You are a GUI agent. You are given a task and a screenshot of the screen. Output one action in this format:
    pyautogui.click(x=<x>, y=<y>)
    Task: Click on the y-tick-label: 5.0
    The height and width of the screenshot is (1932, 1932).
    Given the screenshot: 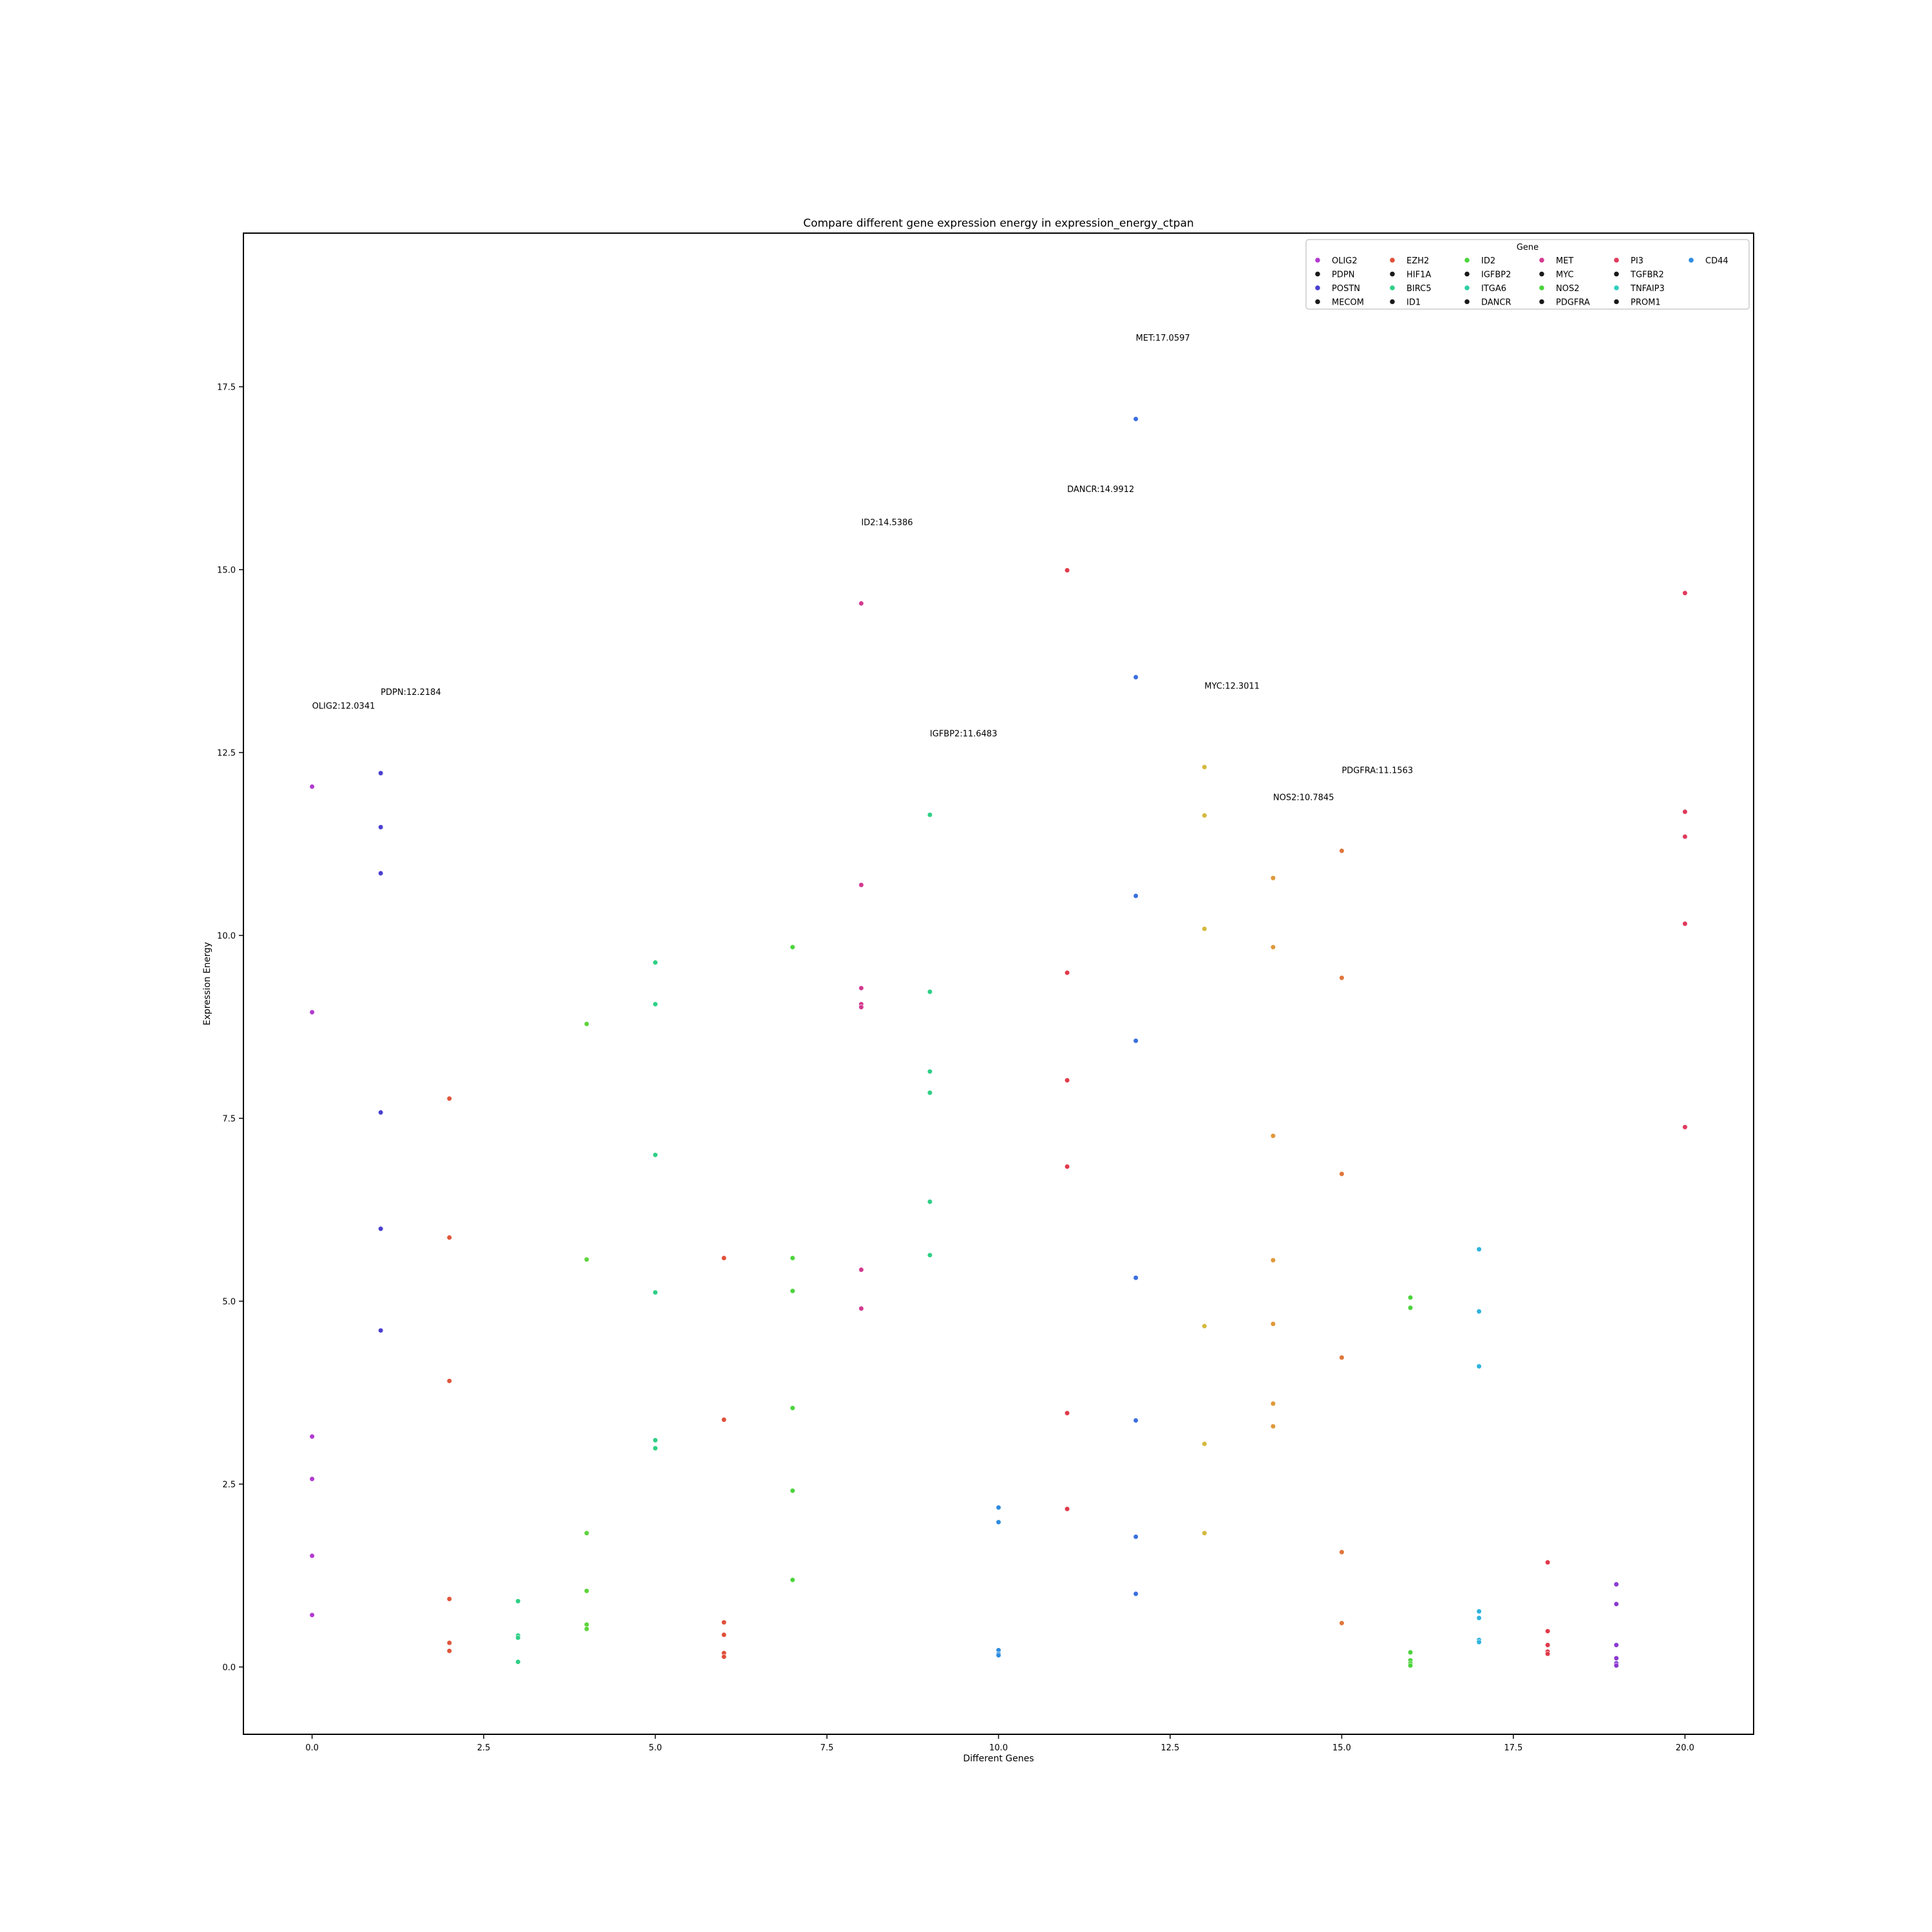 What is the action you would take?
    pyautogui.click(x=229, y=1302)
    